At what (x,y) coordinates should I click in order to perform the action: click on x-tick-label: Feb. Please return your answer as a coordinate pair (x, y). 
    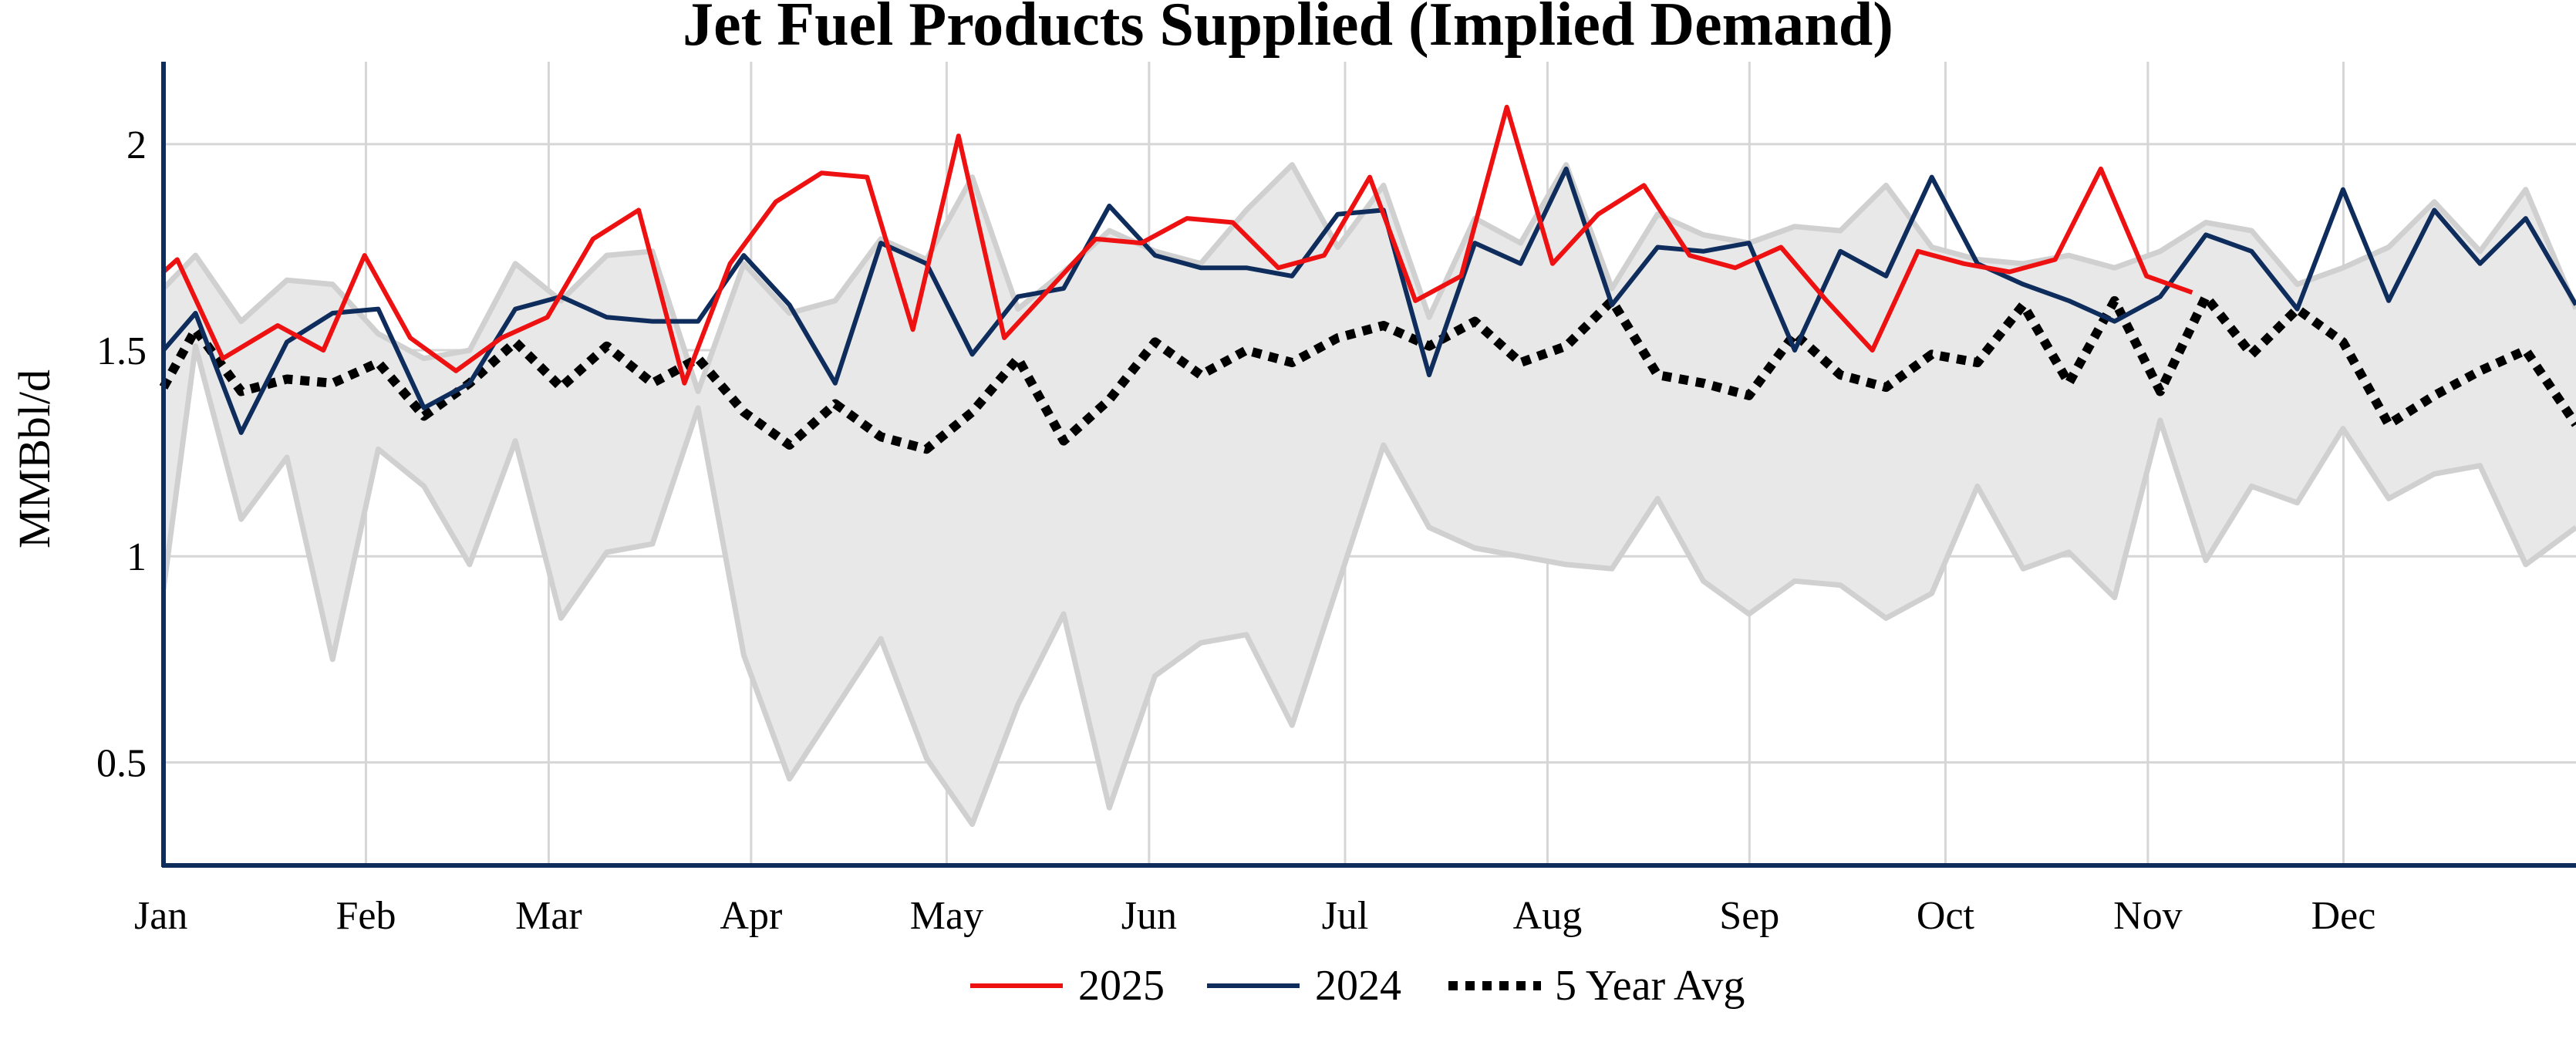
    Looking at the image, I should click on (365, 916).